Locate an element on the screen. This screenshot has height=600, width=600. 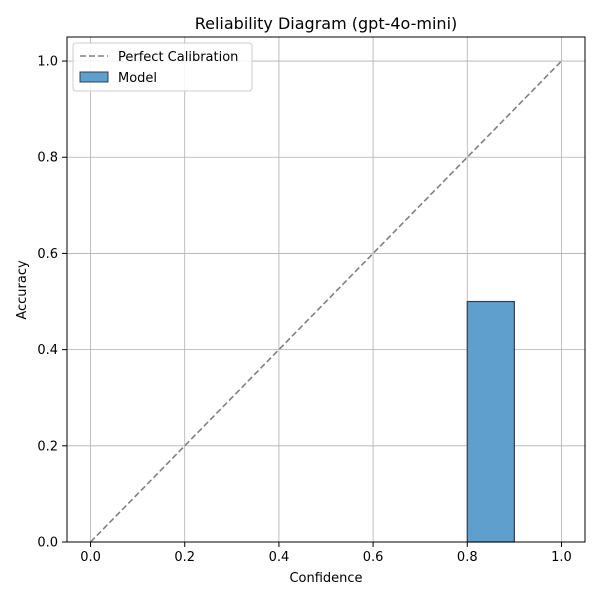
x-tick-label: 0.0 is located at coordinates (90, 557).